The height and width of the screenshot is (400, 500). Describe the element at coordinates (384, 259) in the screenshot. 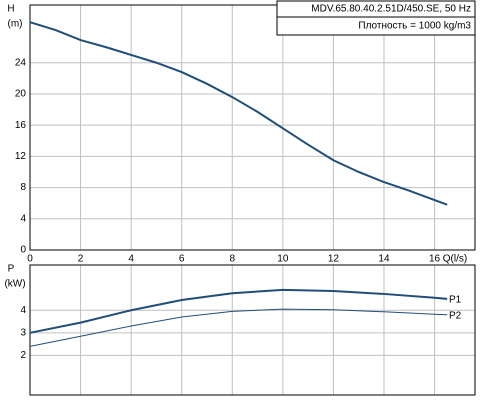

I see `x-tick-label: 14` at that location.